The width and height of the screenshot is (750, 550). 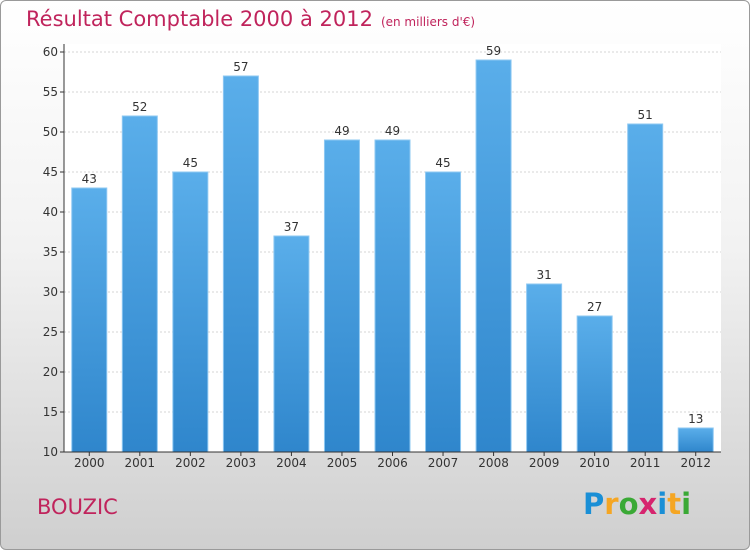 I want to click on bar-value-label: 59, so click(x=493, y=51).